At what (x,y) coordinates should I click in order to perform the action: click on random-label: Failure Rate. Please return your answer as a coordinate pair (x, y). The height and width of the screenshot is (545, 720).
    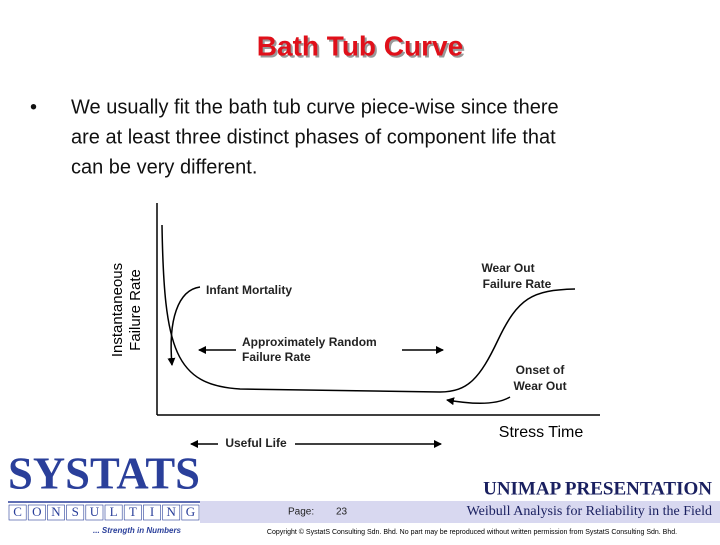
    Looking at the image, I should click on (276, 357).